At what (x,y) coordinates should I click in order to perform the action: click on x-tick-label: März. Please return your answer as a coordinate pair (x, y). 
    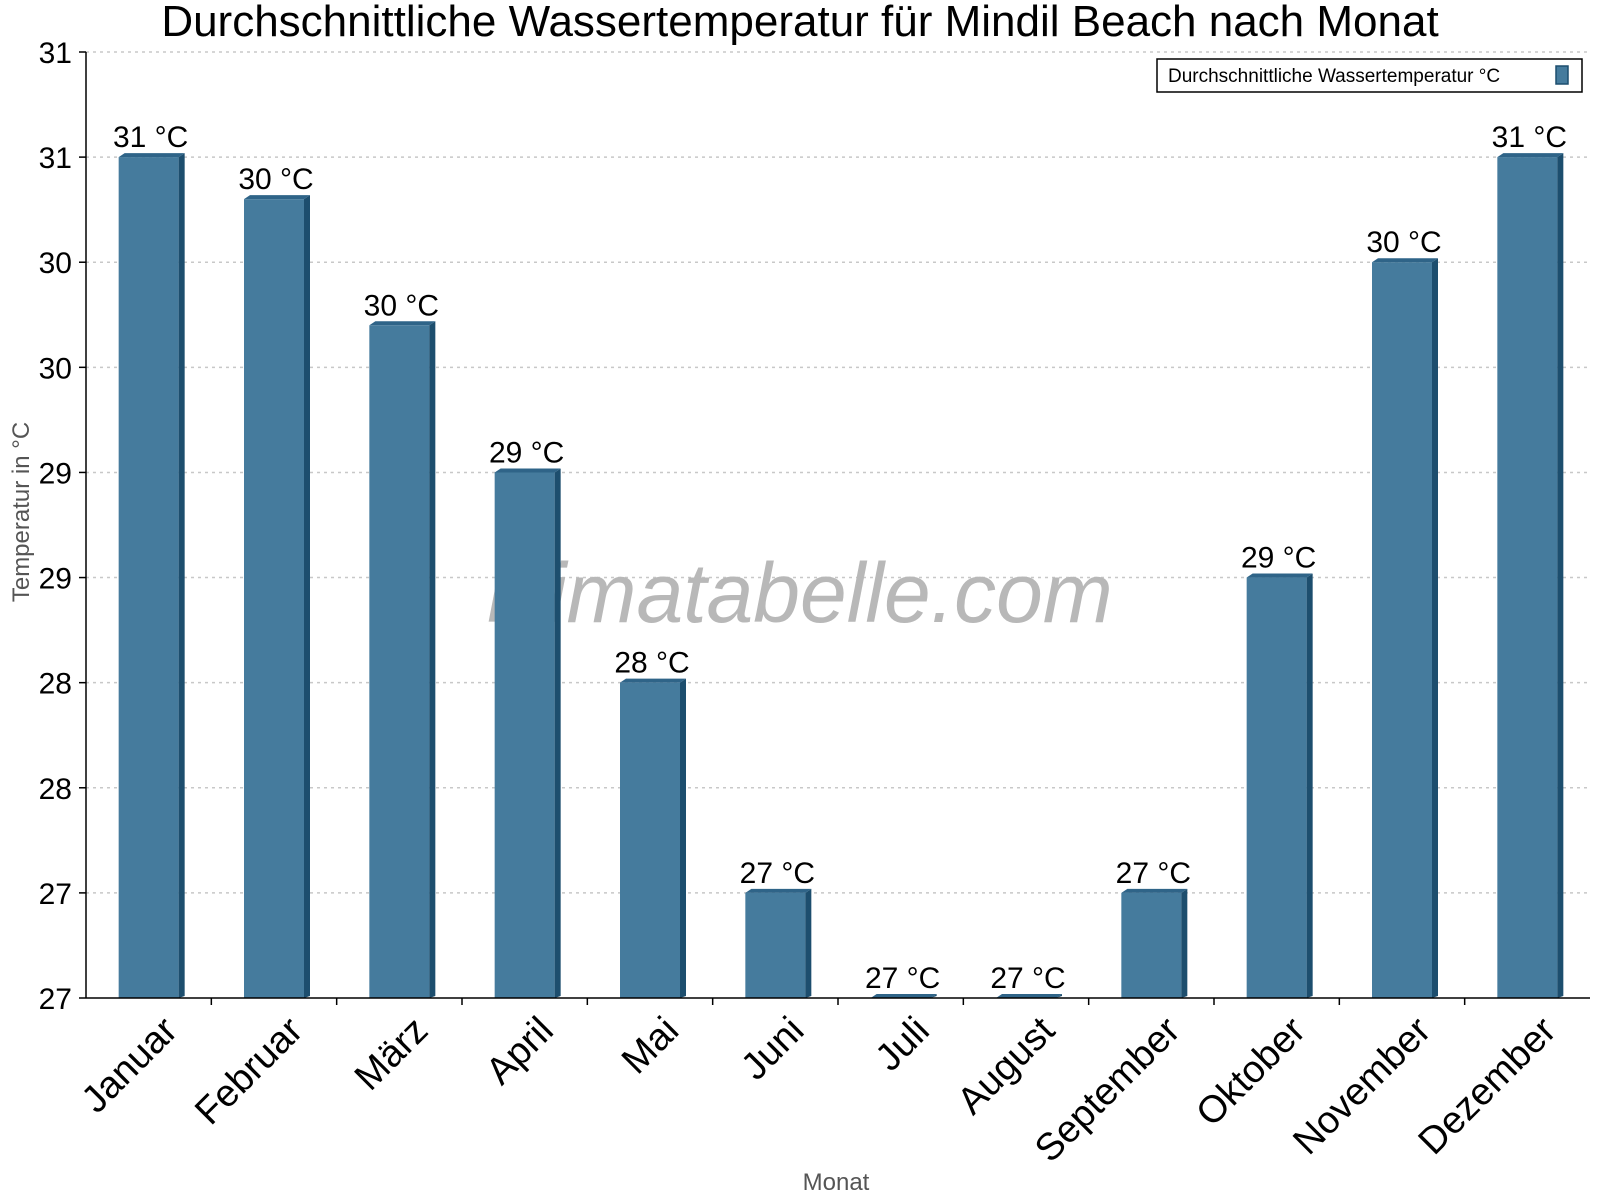
    Looking at the image, I should click on (391, 1053).